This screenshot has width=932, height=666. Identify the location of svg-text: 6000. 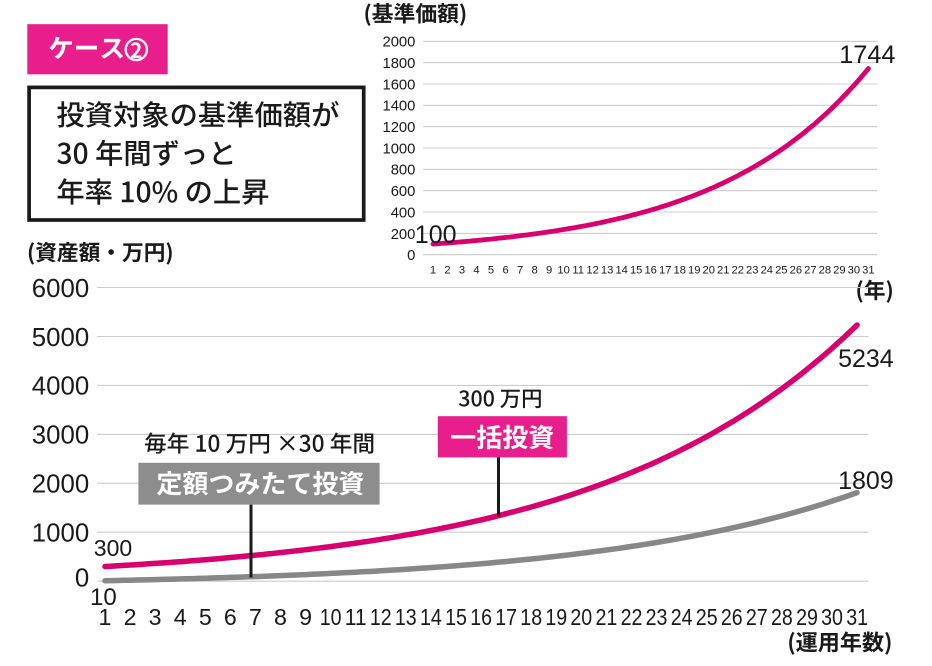
(60, 289).